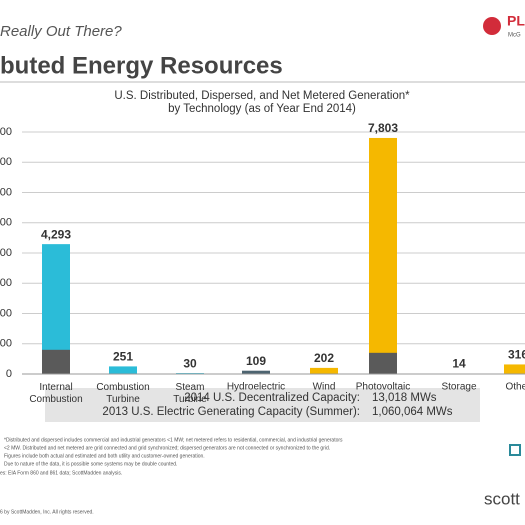  I want to click on y-tick-label: 0, so click(9, 374).